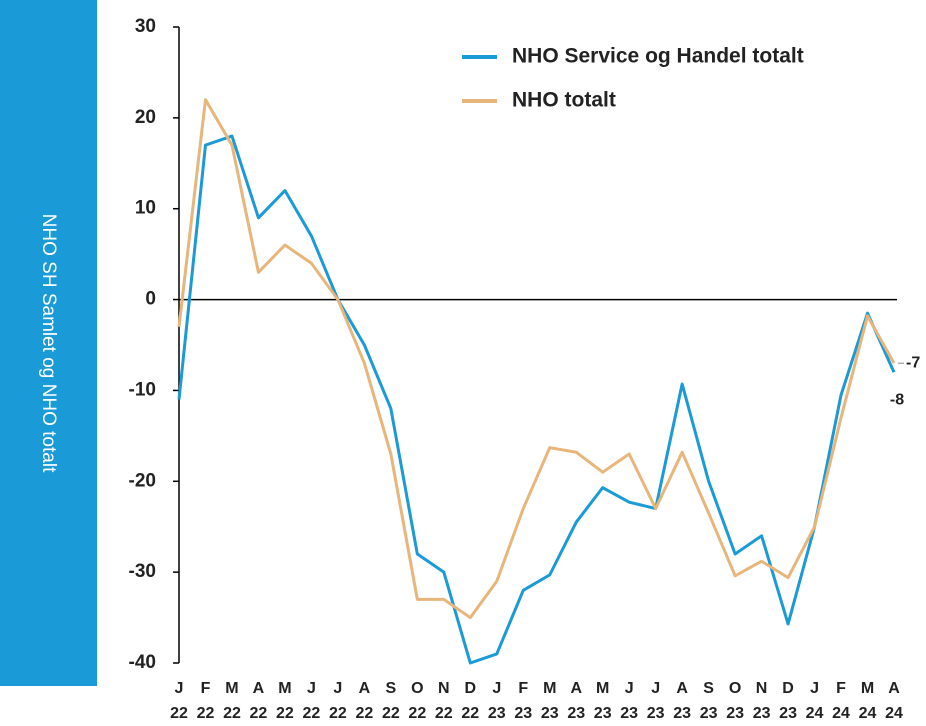 The height and width of the screenshot is (726, 926). What do you see at coordinates (564, 100) in the screenshot?
I see `legend-label: NHO totalt` at bounding box center [564, 100].